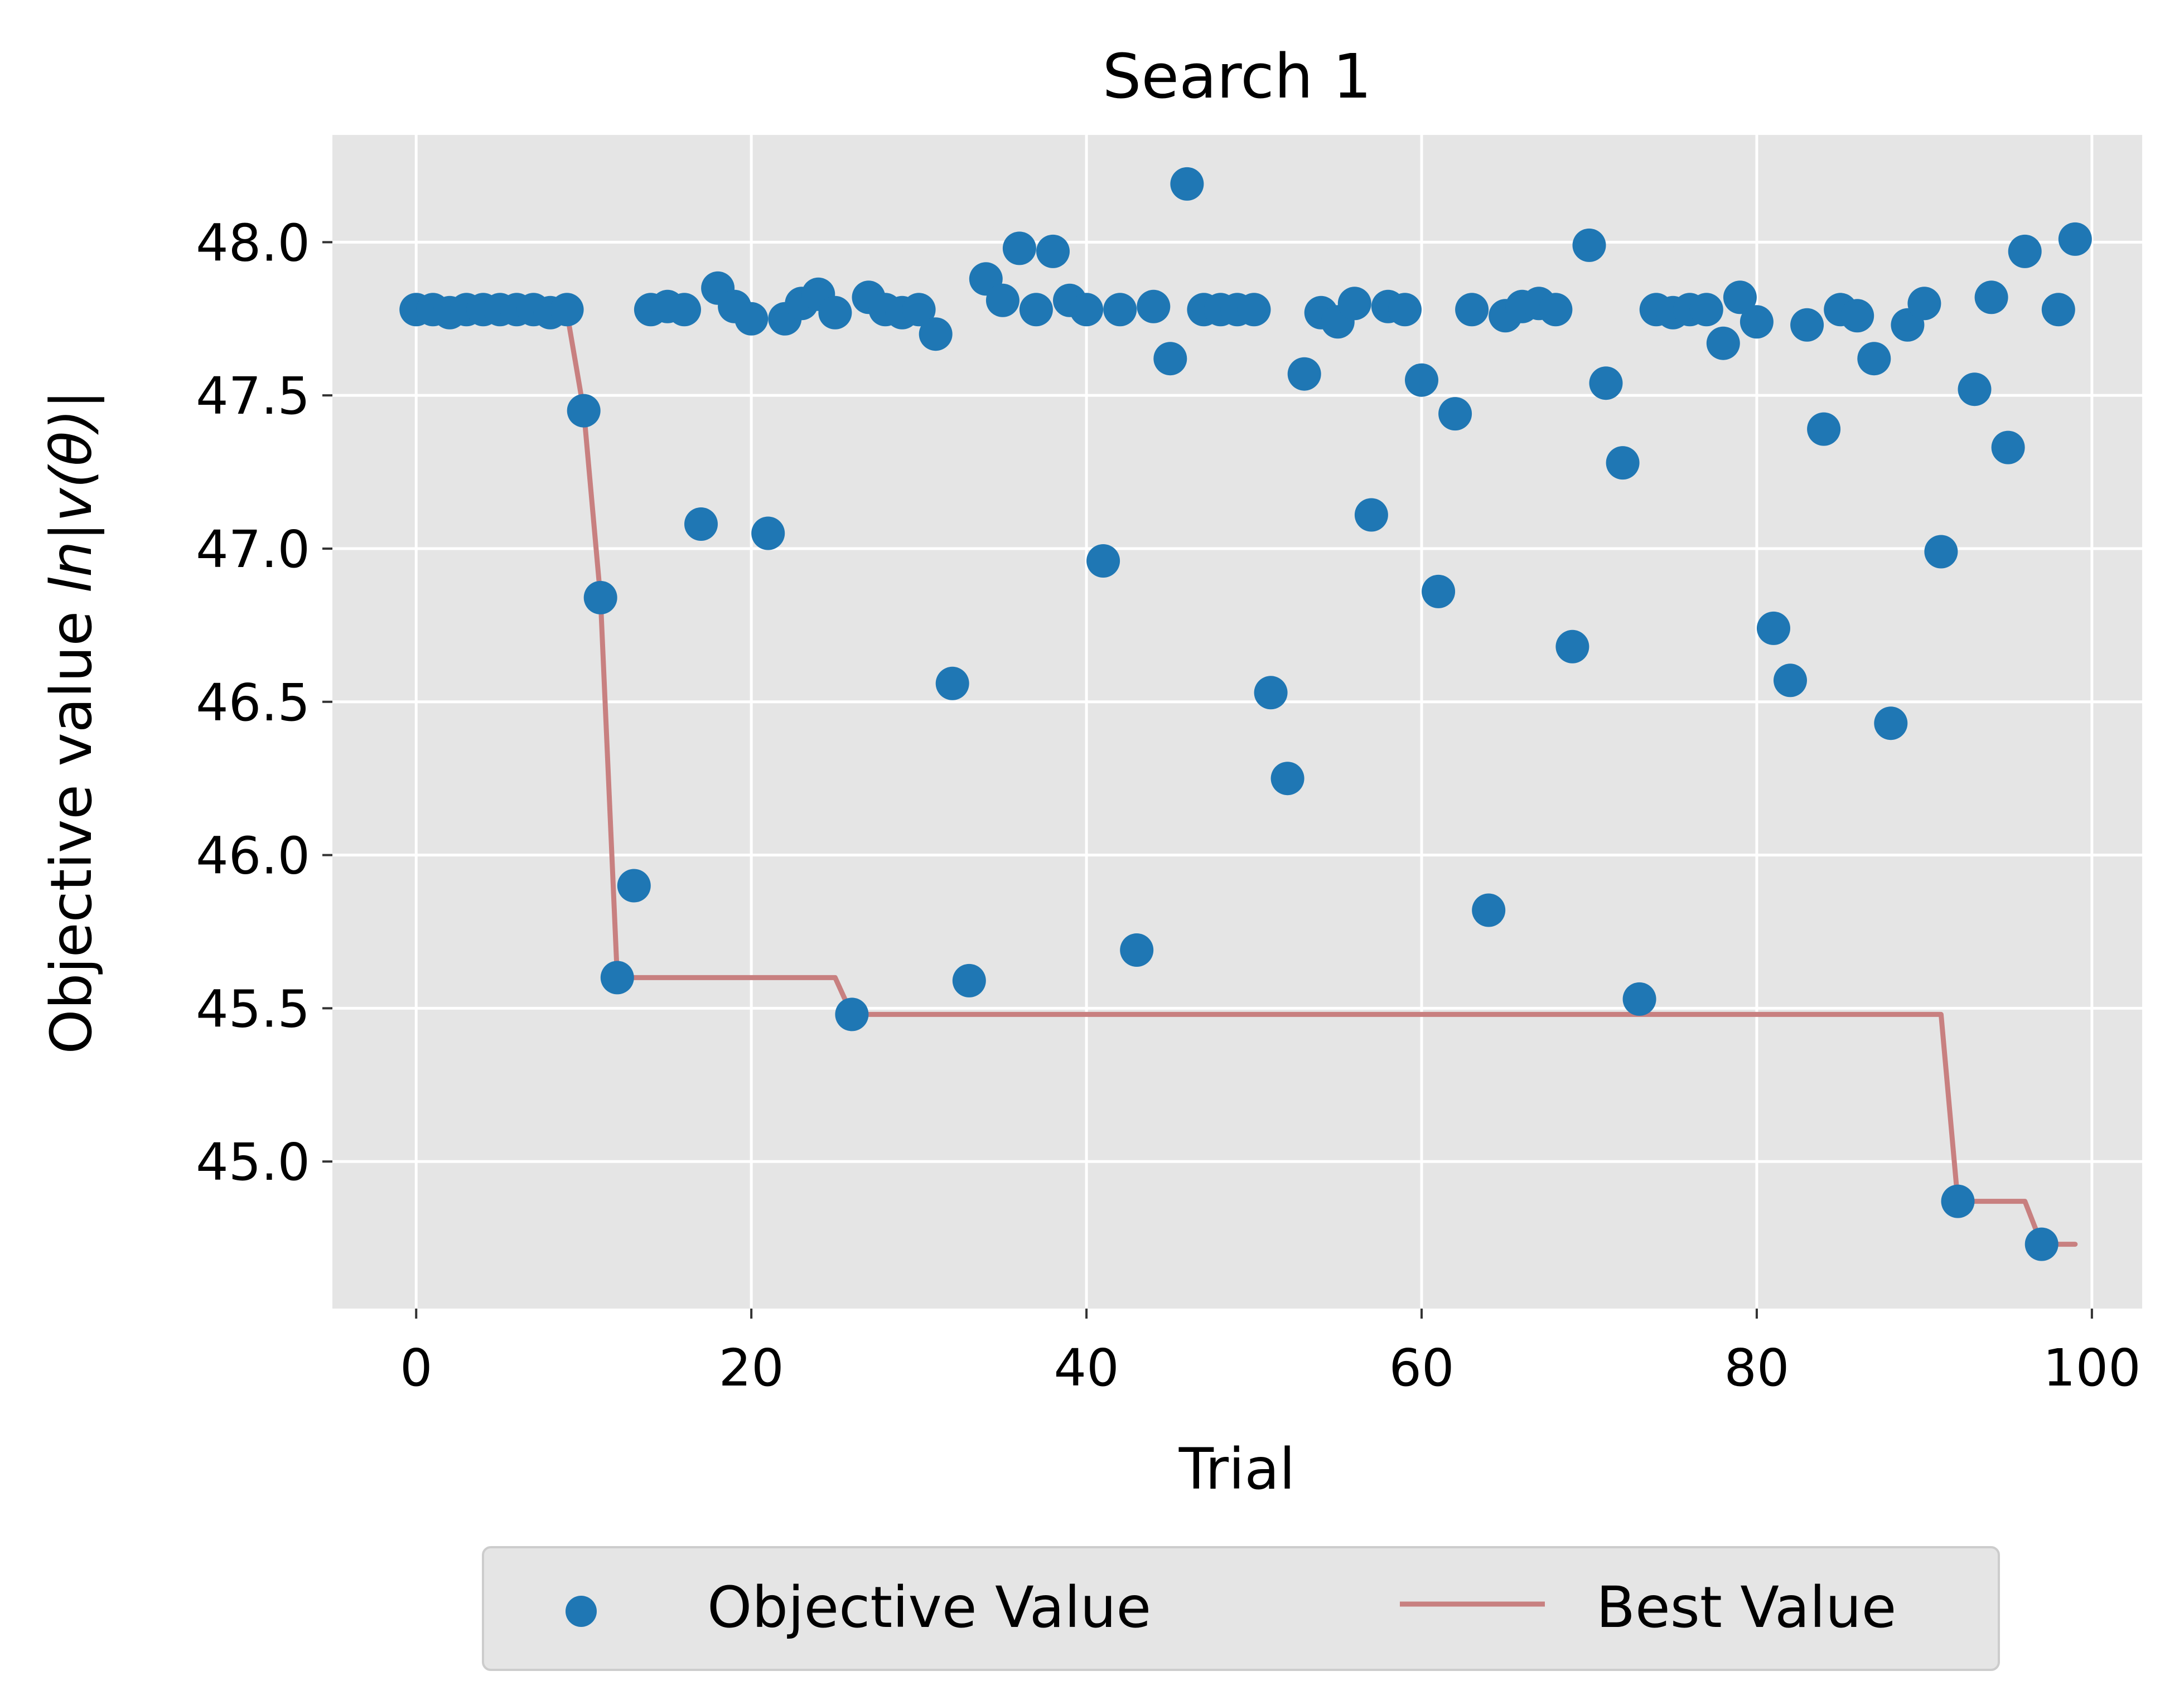  What do you see at coordinates (1746, 1608) in the screenshot?
I see `legend-label-best-value: Best Value` at bounding box center [1746, 1608].